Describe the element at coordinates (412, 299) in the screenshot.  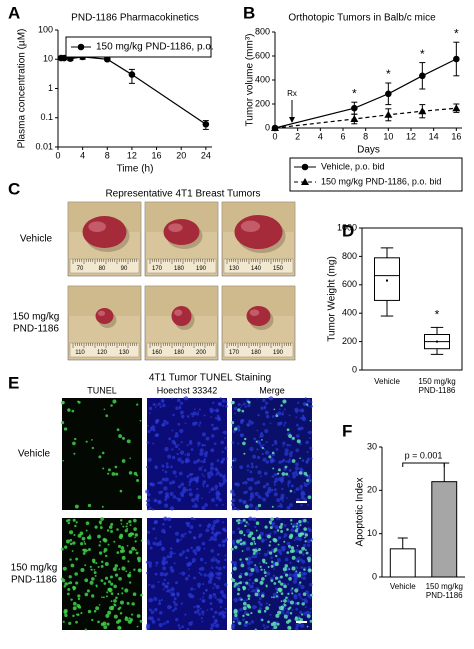
I see `plot-frame` at that location.